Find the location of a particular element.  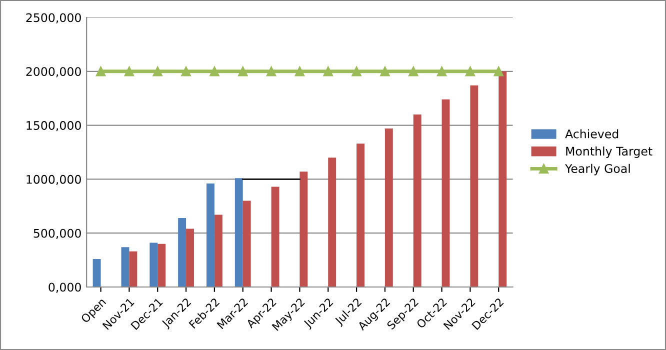

y-tick-label: 1000,000 is located at coordinates (53, 180).